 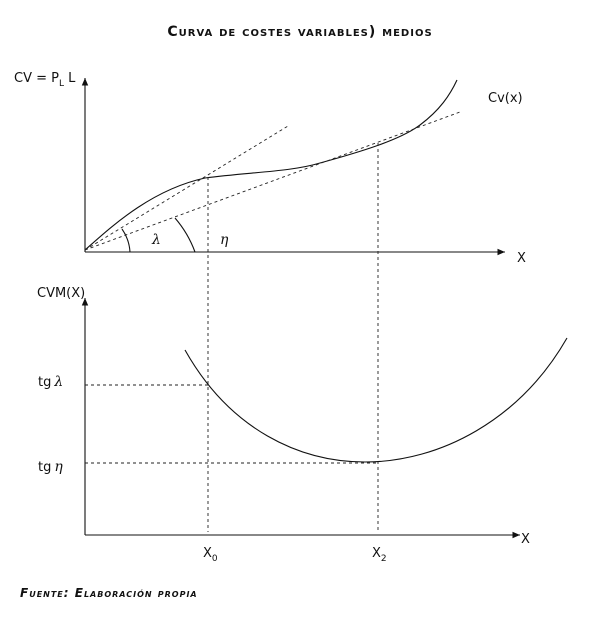 I want to click on x-tick-label: X0, so click(x=210, y=555).